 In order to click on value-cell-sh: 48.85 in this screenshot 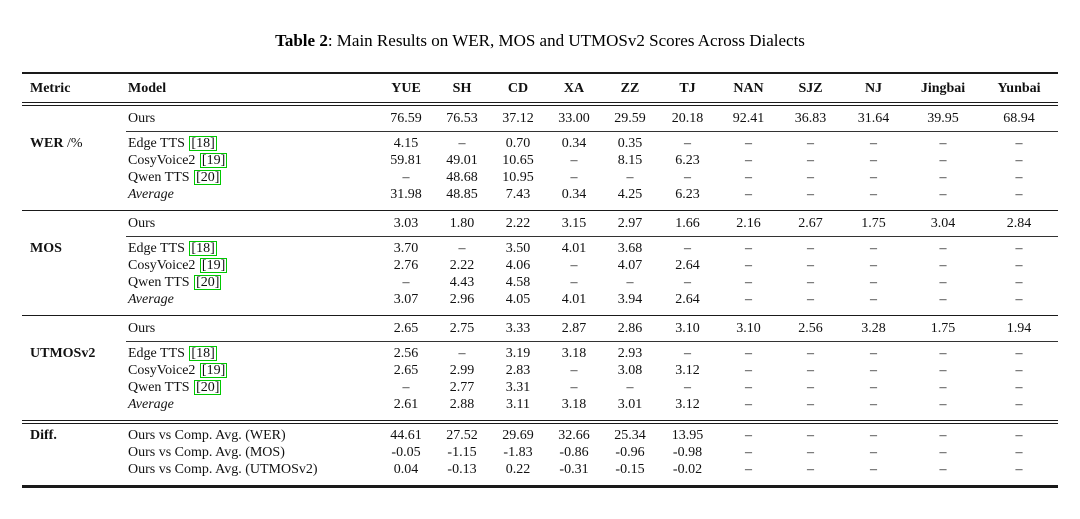, I will do `click(462, 194)`.